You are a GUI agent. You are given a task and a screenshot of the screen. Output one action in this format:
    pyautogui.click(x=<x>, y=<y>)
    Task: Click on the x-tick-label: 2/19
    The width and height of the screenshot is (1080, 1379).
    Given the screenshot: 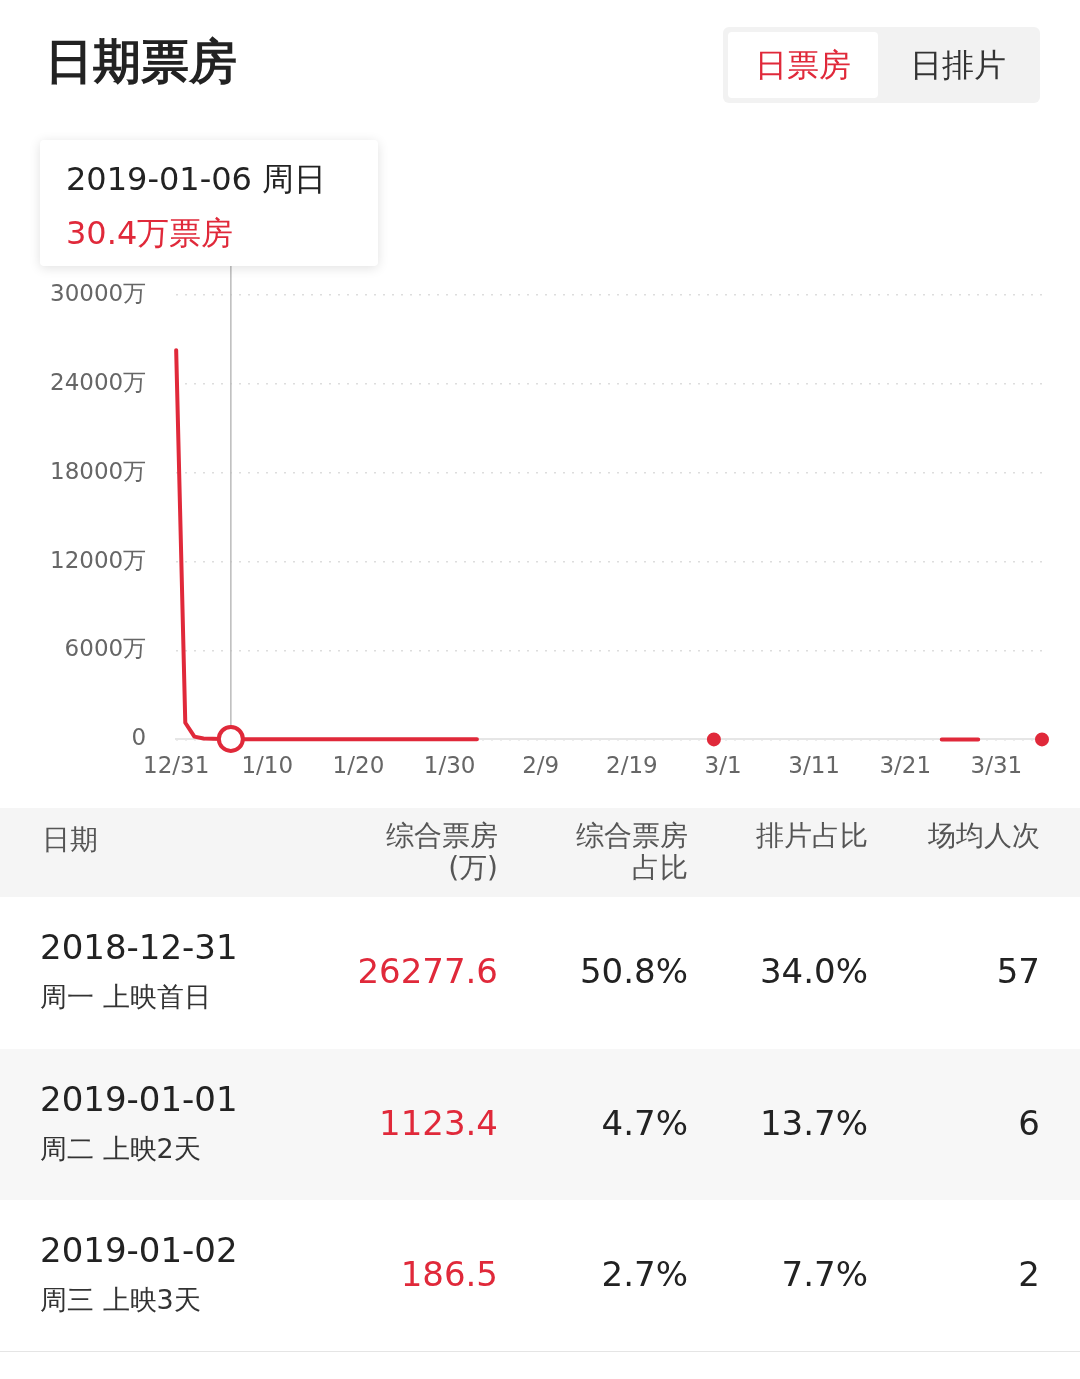 What is the action you would take?
    pyautogui.click(x=632, y=765)
    